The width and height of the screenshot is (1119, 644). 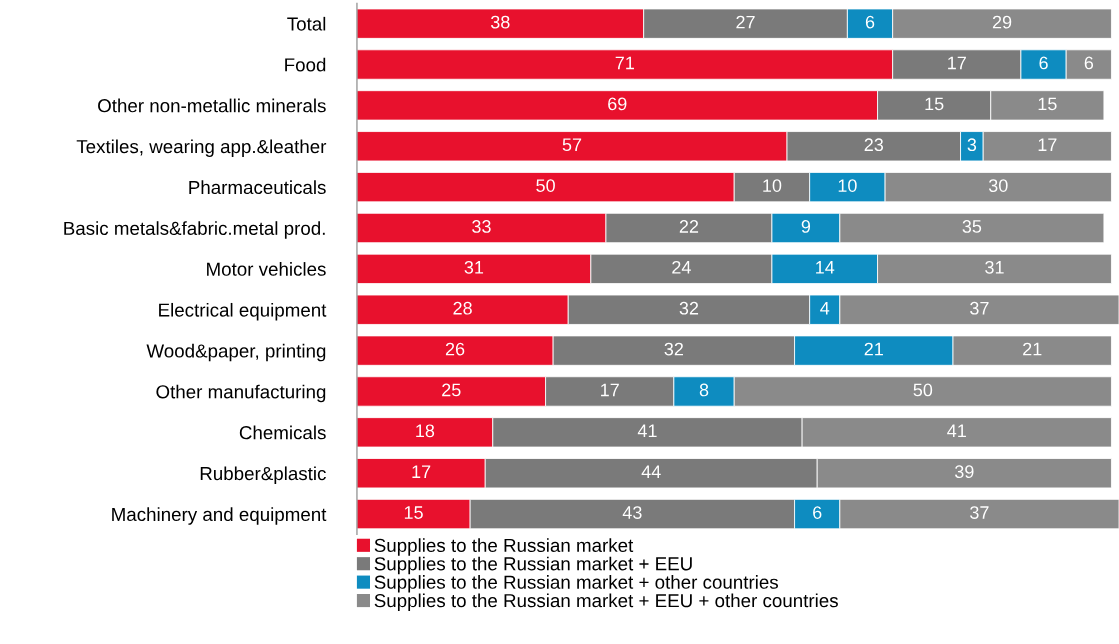 What do you see at coordinates (425, 431) in the screenshot?
I see `data-label: 18` at bounding box center [425, 431].